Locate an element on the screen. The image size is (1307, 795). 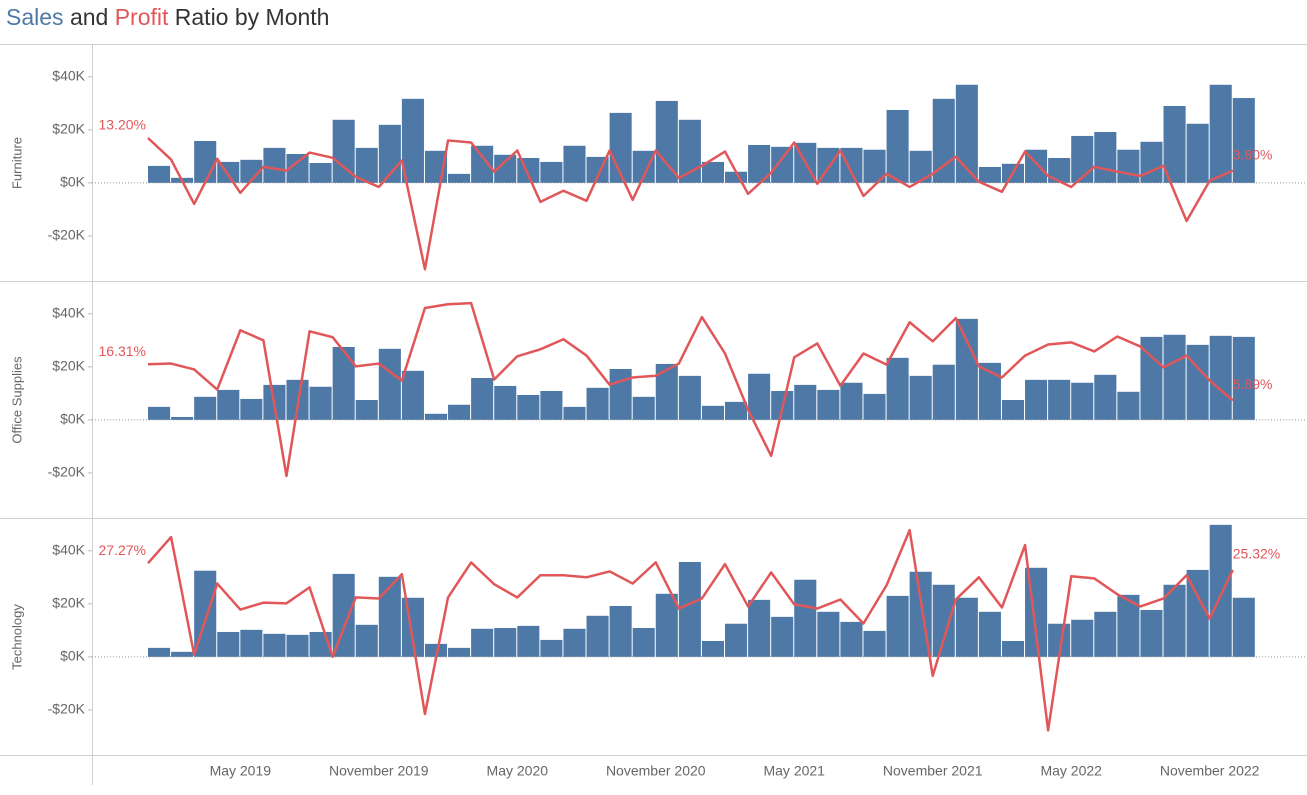
chart-title: Sales and Profit Ratio by Month is located at coordinates (167, 17).